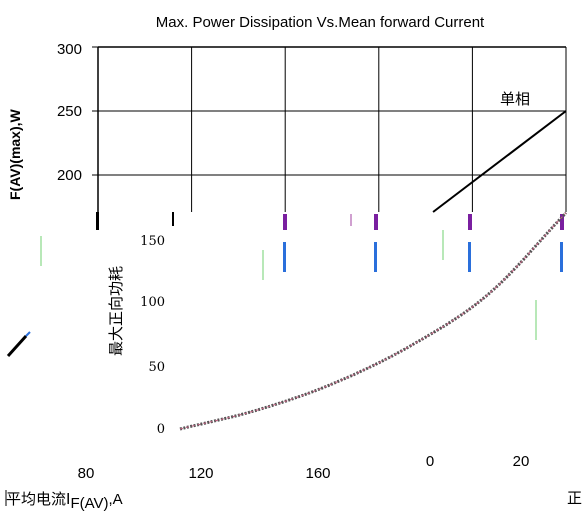 The height and width of the screenshot is (513, 587). What do you see at coordinates (161, 429) in the screenshot?
I see `lower-y-tick-0: 0` at bounding box center [161, 429].